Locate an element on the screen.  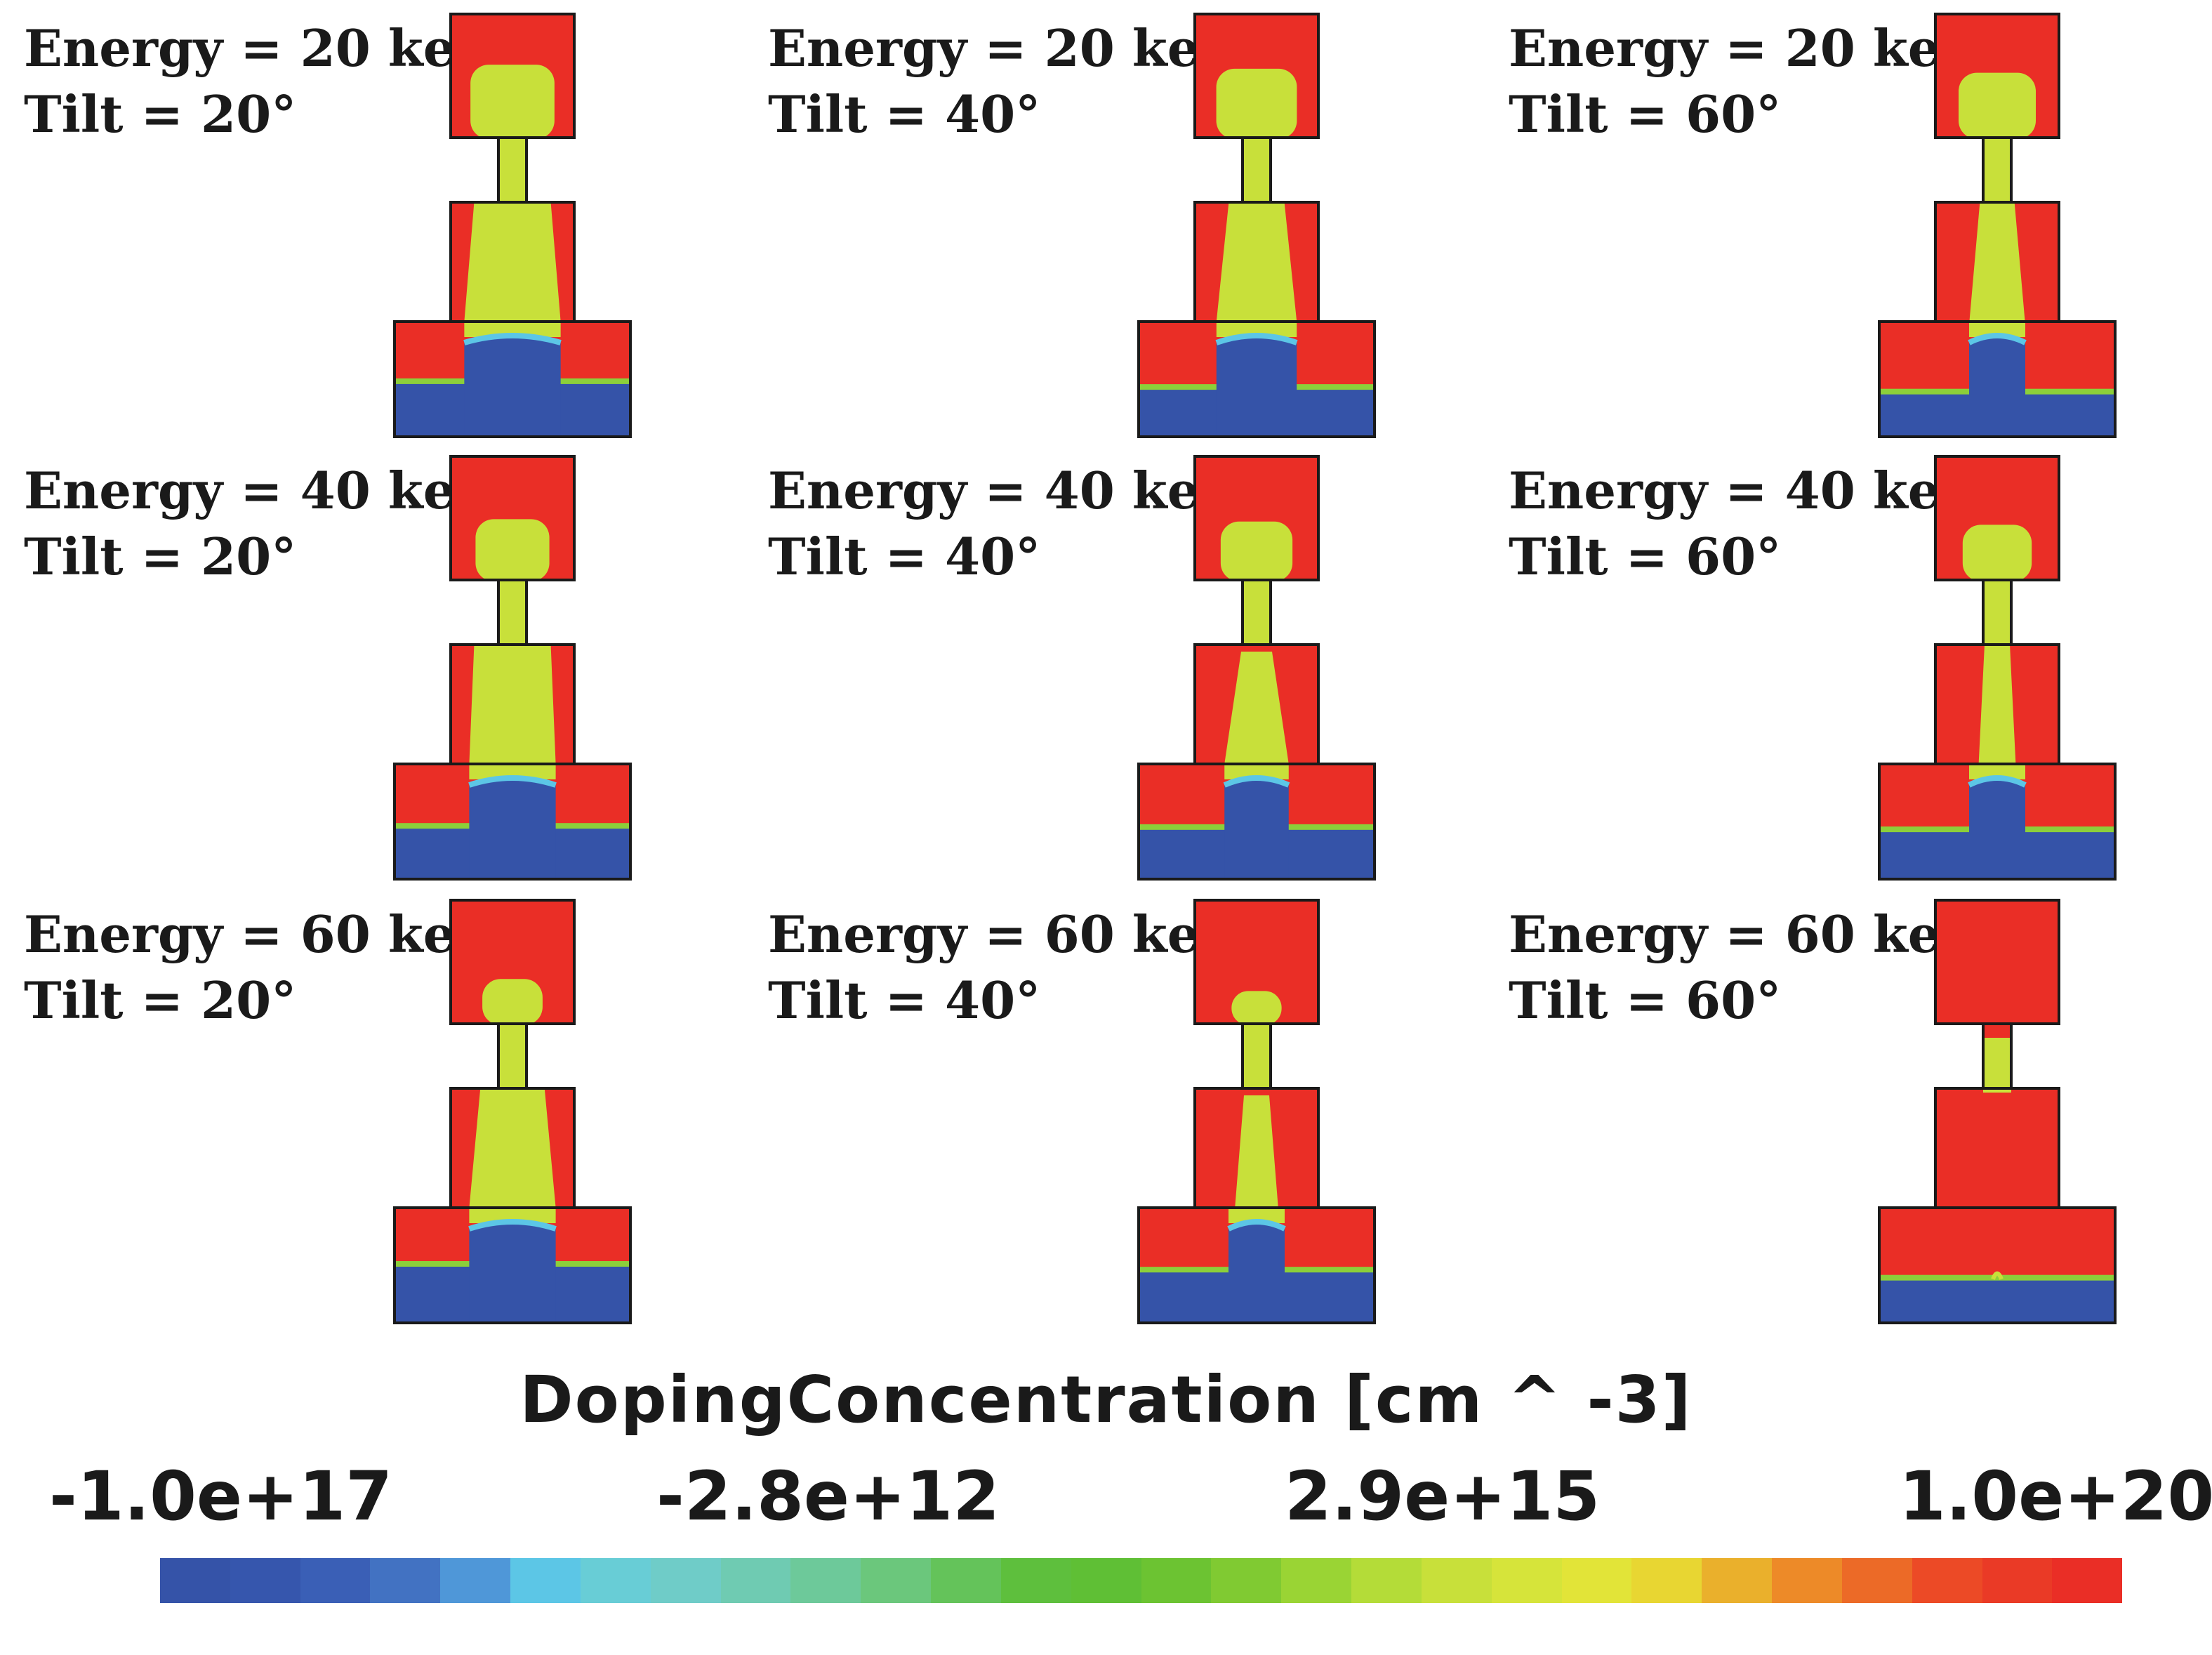
panel-label: Energy = 60 keV Tilt = 60° is located at coordinates (1744, 968).